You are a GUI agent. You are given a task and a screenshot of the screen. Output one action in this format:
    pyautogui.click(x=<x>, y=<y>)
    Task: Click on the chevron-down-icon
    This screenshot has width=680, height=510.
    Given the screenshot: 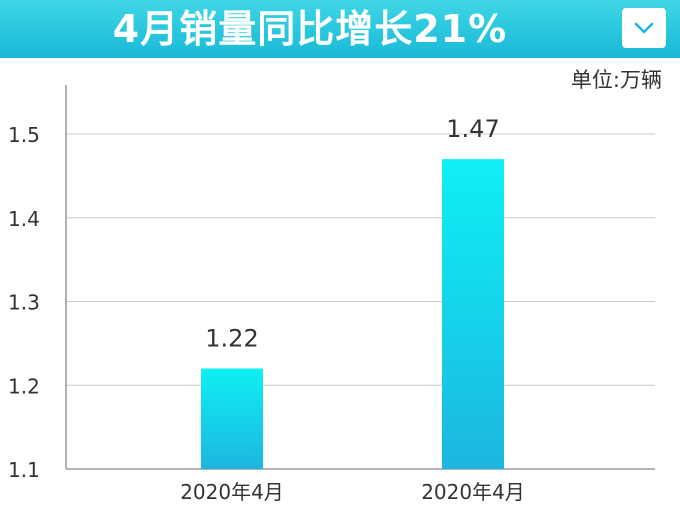 What is the action you would take?
    pyautogui.click(x=644, y=28)
    